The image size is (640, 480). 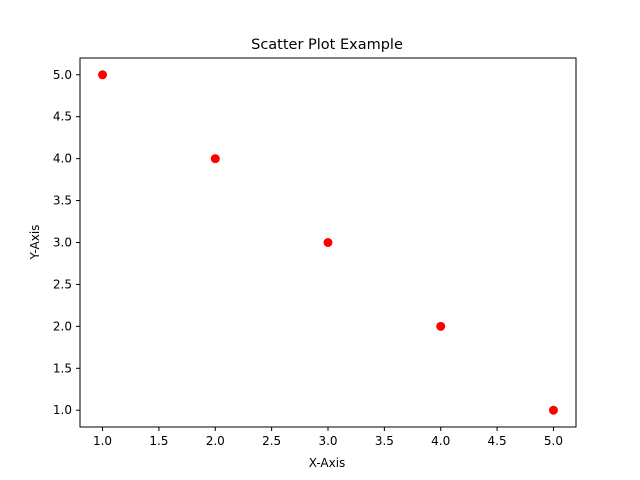 I want to click on y-tick-label: 3.5, so click(x=62, y=201).